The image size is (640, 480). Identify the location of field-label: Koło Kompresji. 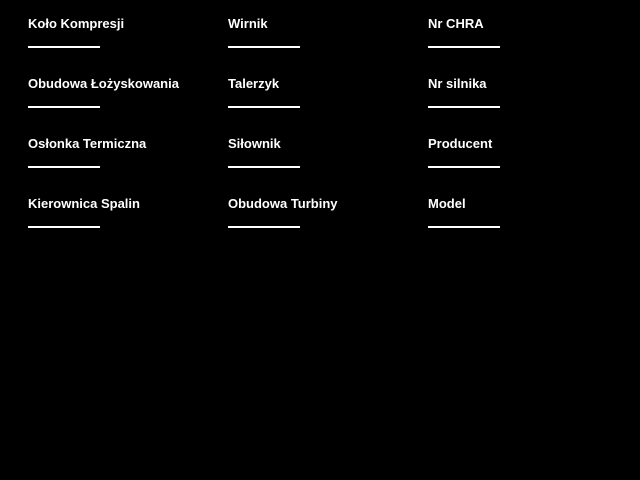
(76, 23).